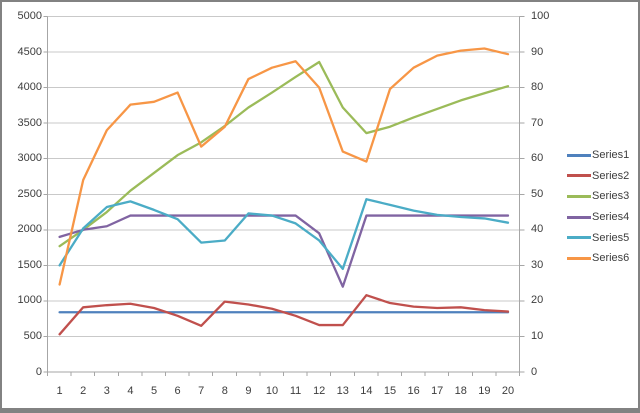 The height and width of the screenshot is (413, 640). I want to click on series-line-series5, so click(284, 234).